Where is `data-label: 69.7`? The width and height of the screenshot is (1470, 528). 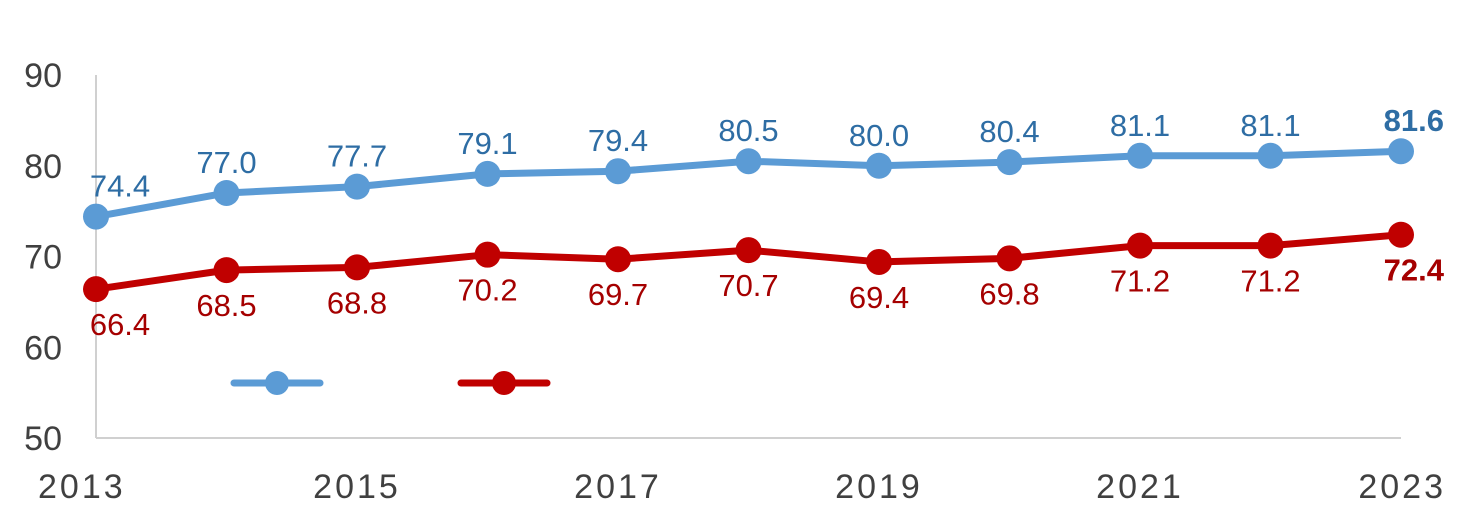 data-label: 69.7 is located at coordinates (618, 294).